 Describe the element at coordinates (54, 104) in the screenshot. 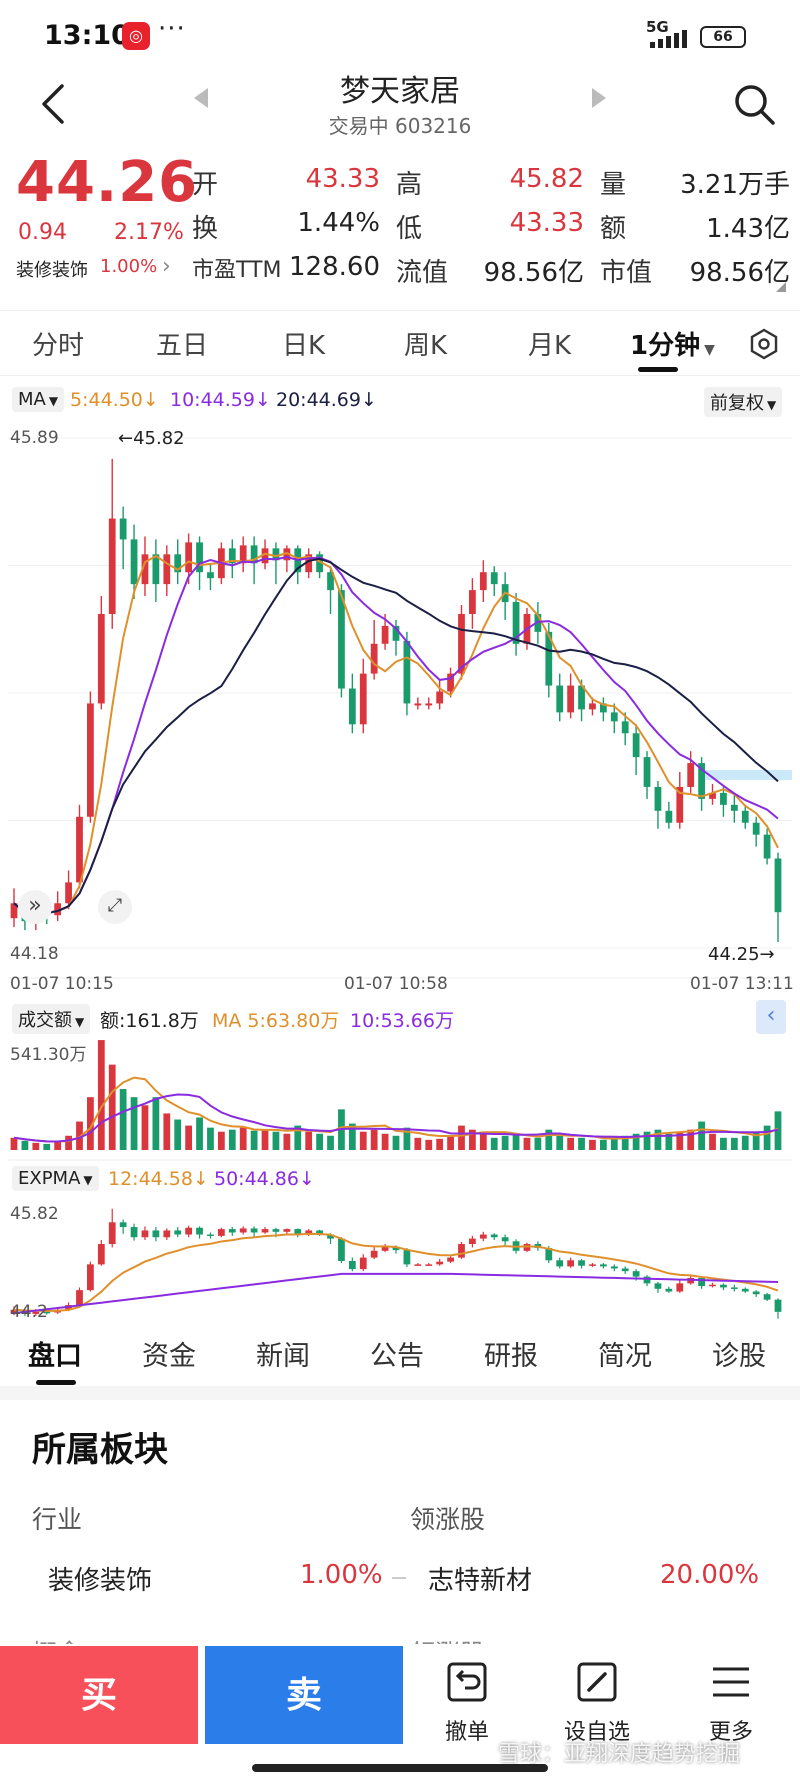

I see `back-arrow-icon` at that location.